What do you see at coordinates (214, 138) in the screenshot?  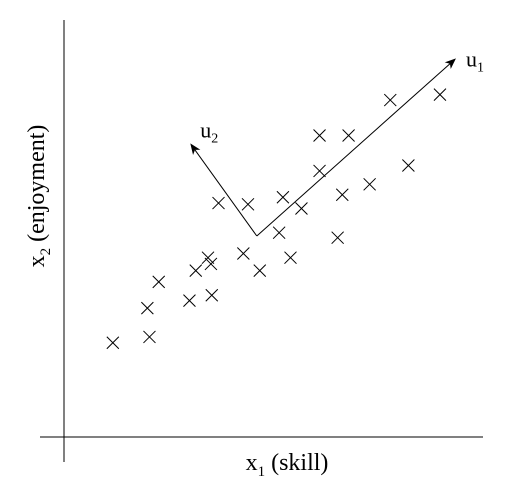 I see `vector-u2-label-sub: 2` at bounding box center [214, 138].